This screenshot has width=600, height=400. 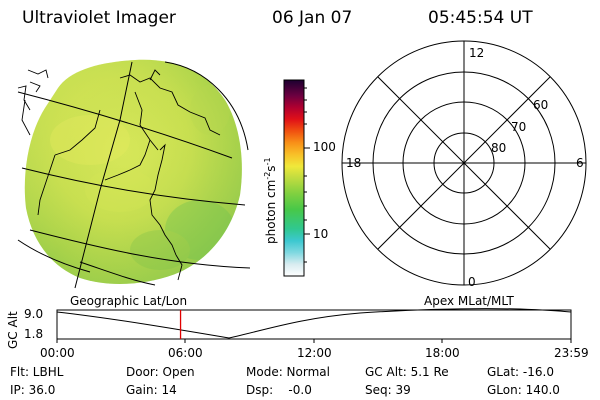 I want to click on door-info: Door: Open, so click(x=160, y=372).